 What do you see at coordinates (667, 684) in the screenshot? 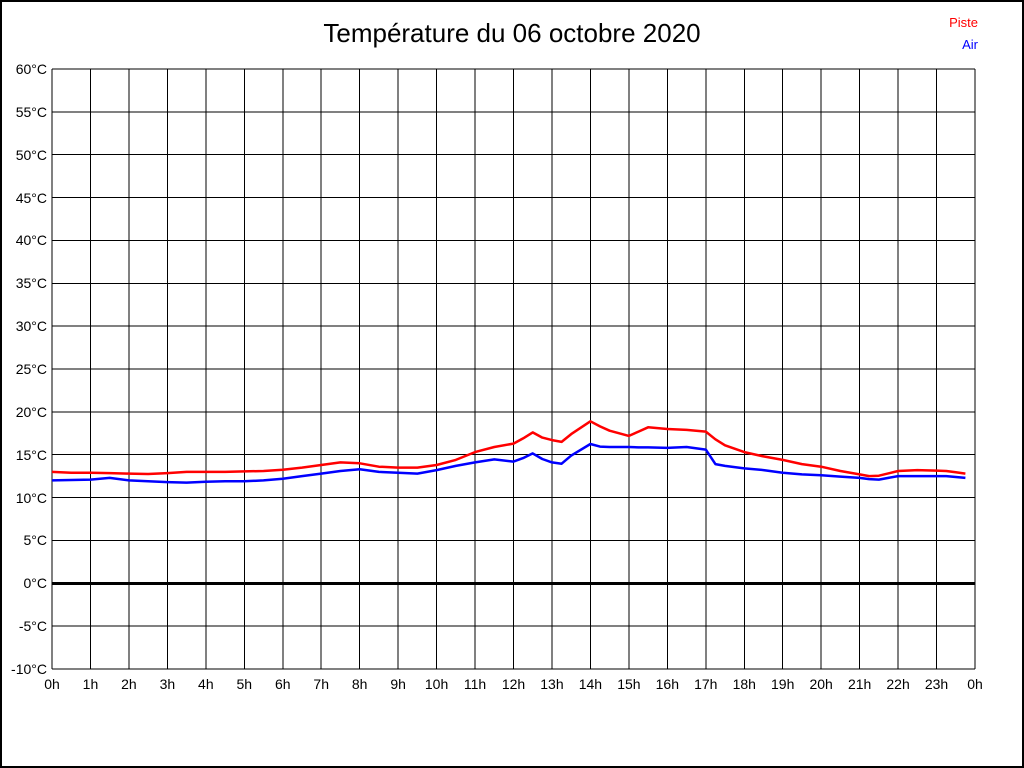
I see `x-tick-label: 16h` at bounding box center [667, 684].